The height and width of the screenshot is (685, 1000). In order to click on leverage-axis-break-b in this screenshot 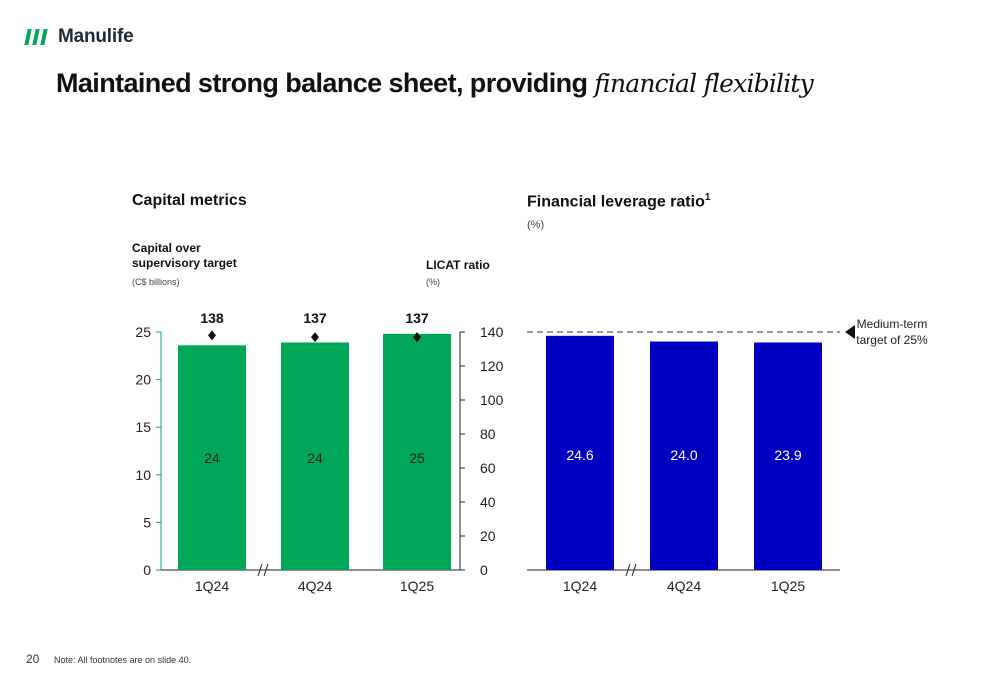, I will do `click(634, 570)`.